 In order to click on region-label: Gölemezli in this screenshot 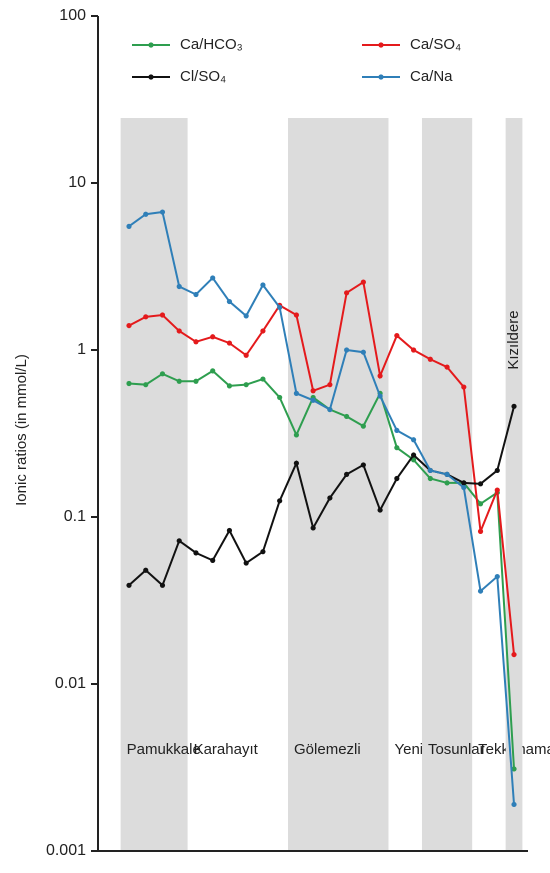, I will do `click(327, 749)`.